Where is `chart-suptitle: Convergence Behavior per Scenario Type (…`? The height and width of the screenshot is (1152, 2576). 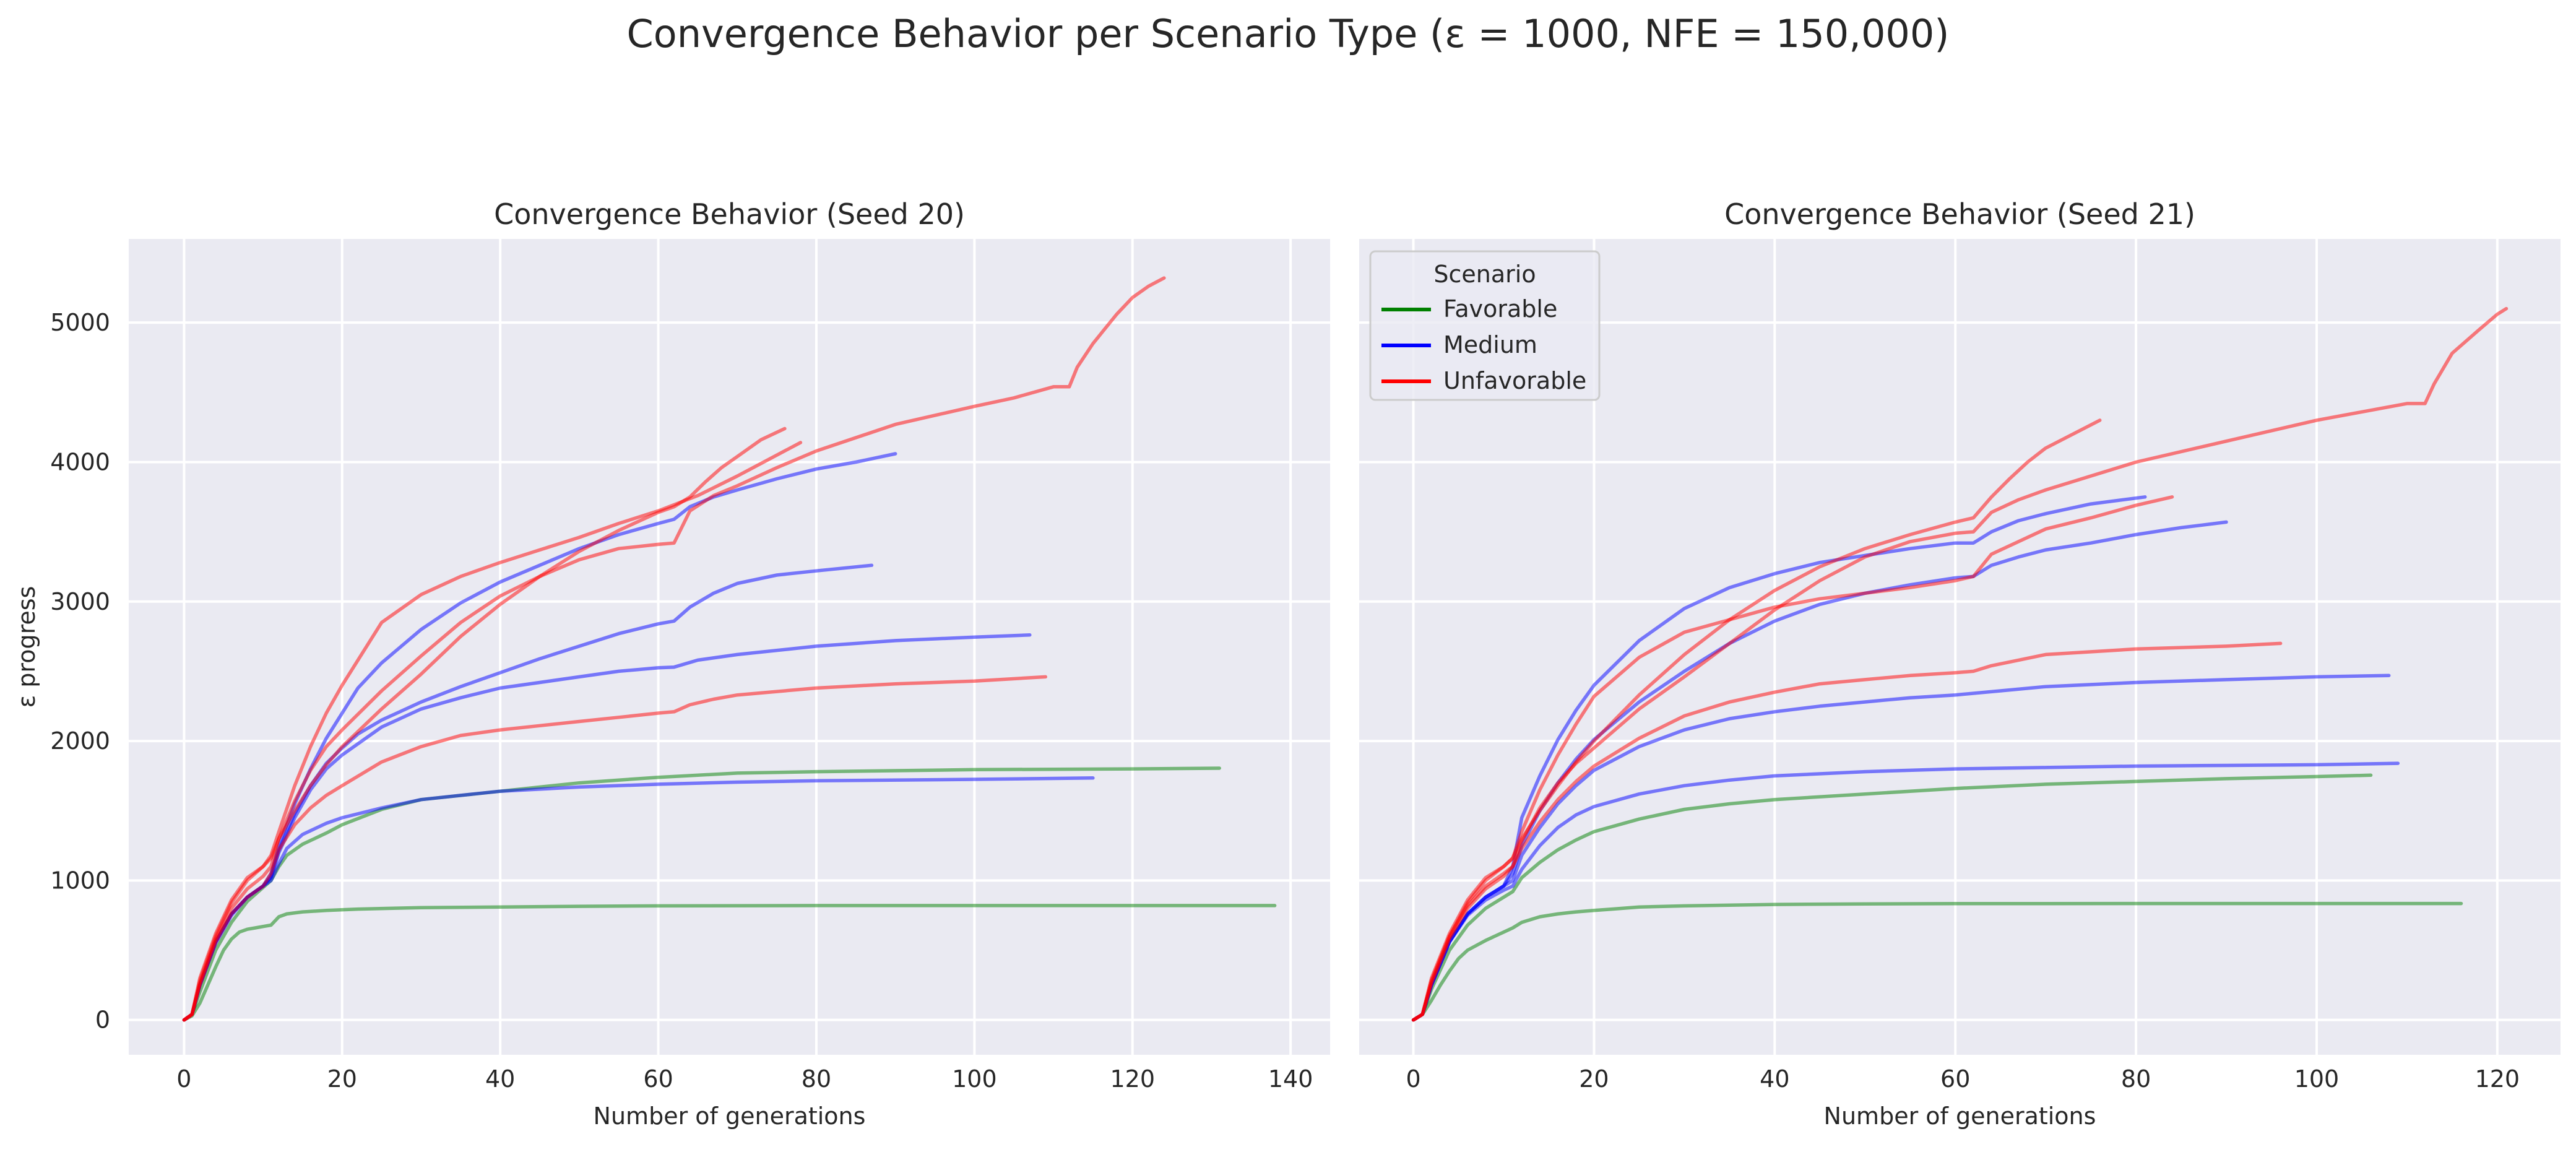 chart-suptitle: Convergence Behavior per Scenario Type (… is located at coordinates (1288, 33).